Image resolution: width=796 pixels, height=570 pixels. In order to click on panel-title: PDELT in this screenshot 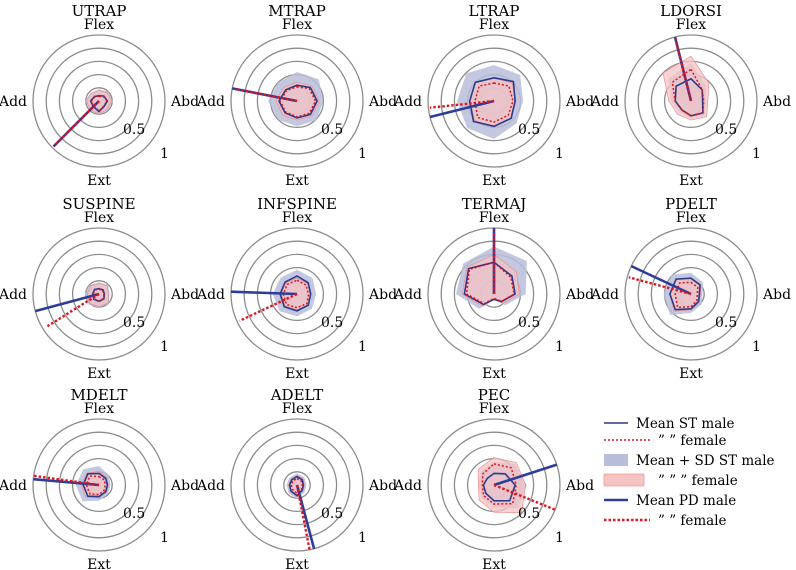, I will do `click(691, 204)`.